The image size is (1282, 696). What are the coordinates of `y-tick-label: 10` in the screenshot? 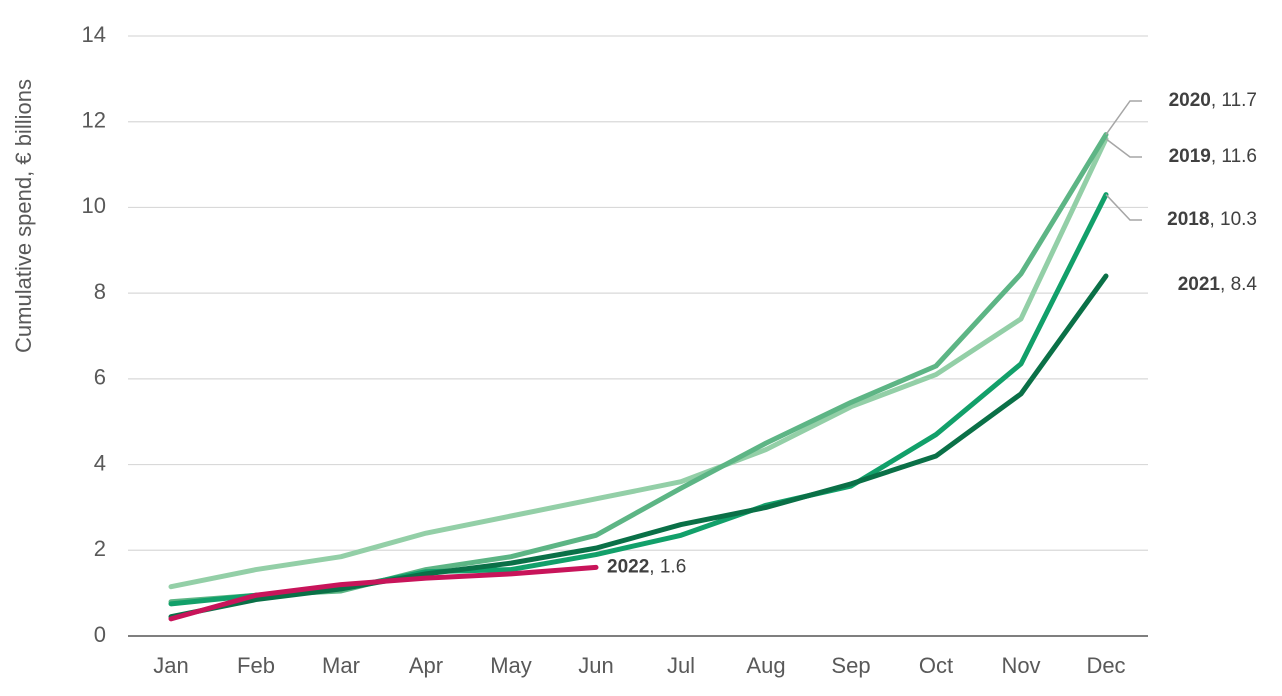 It's located at (94, 205).